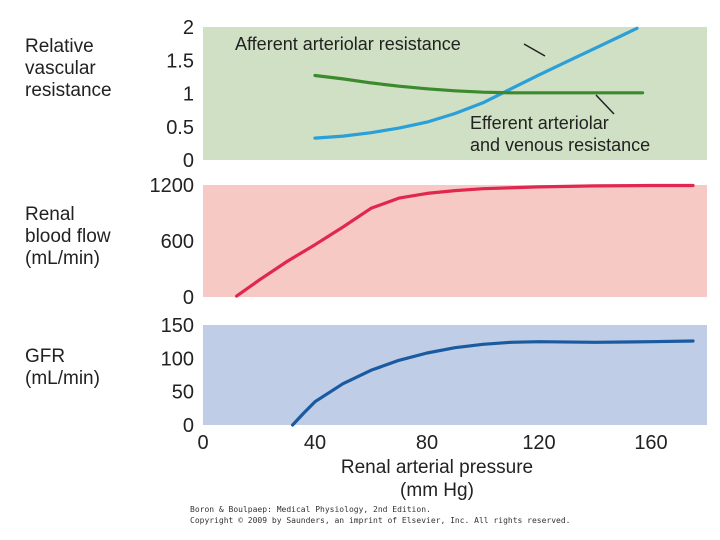  I want to click on ytick-renal_blood_flow-1: 600, so click(177, 242).